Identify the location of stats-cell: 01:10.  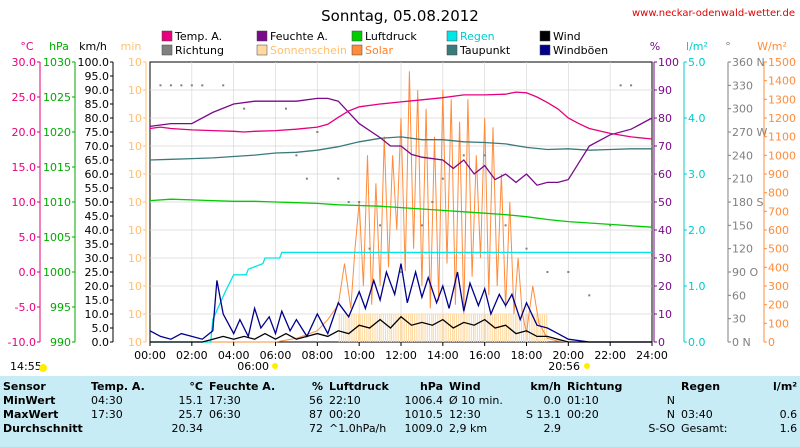
(583, 400).